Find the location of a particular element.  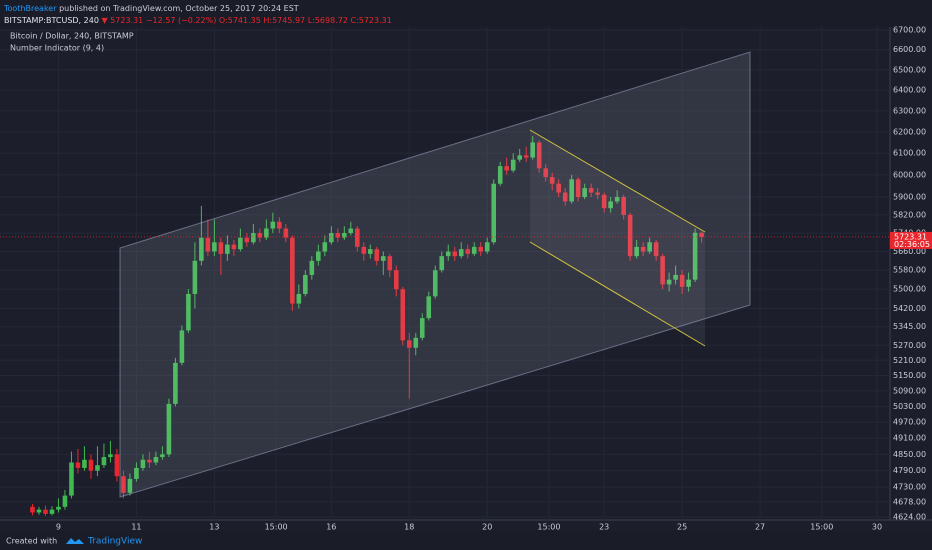

footer-brand: TradingView is located at coordinates (114, 542).